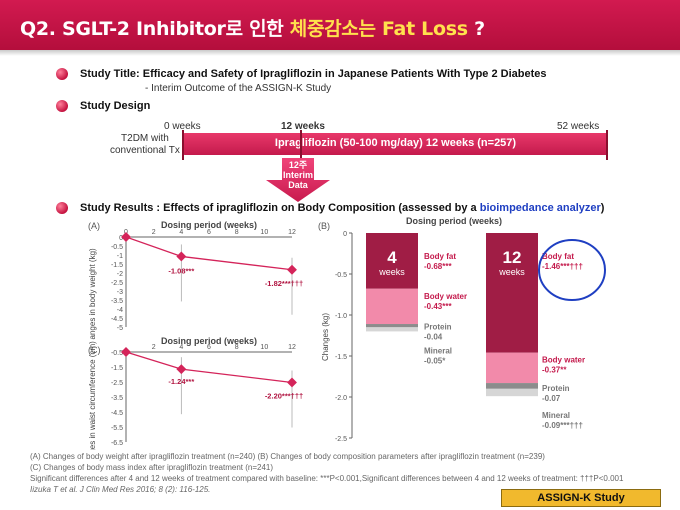 The height and width of the screenshot is (510, 680). Describe the element at coordinates (540, 208) in the screenshot. I see `results-link-text: bioimpedance analyzer` at that location.